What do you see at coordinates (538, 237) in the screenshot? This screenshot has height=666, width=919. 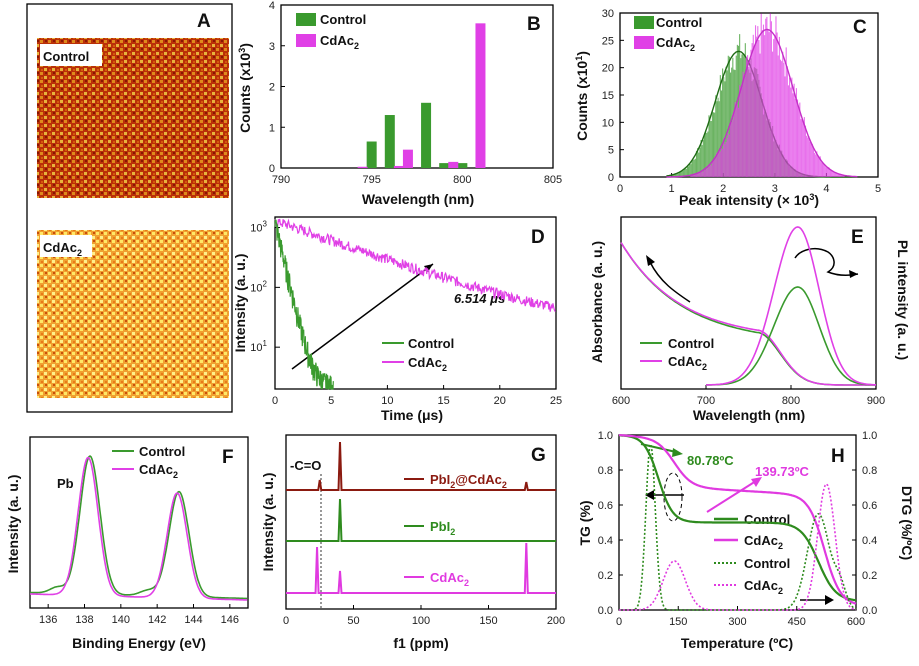 I see `panel-d-letter: D` at bounding box center [538, 237].